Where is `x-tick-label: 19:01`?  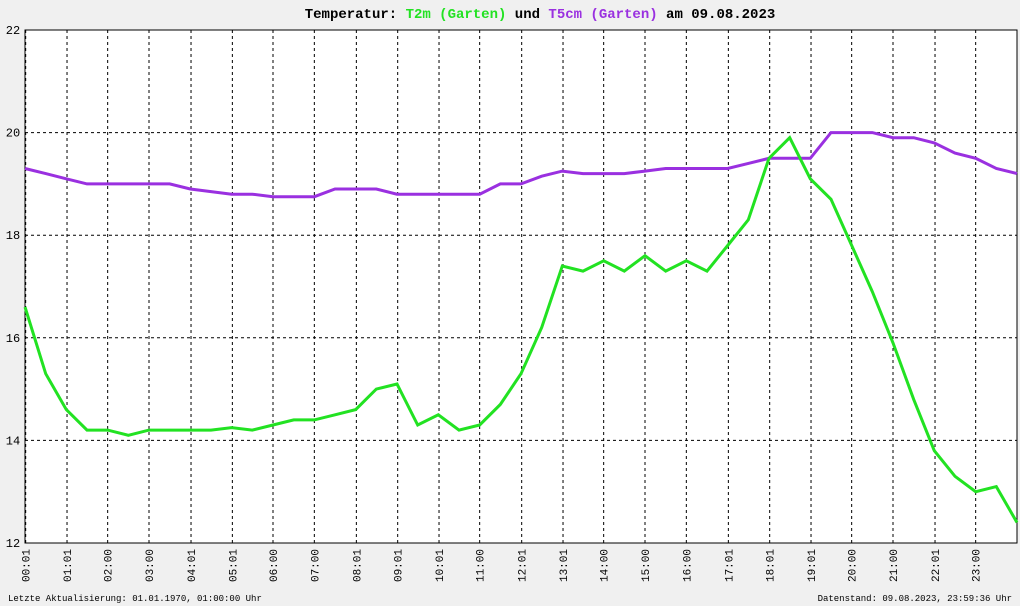 x-tick-label: 19:01 is located at coordinates (813, 565).